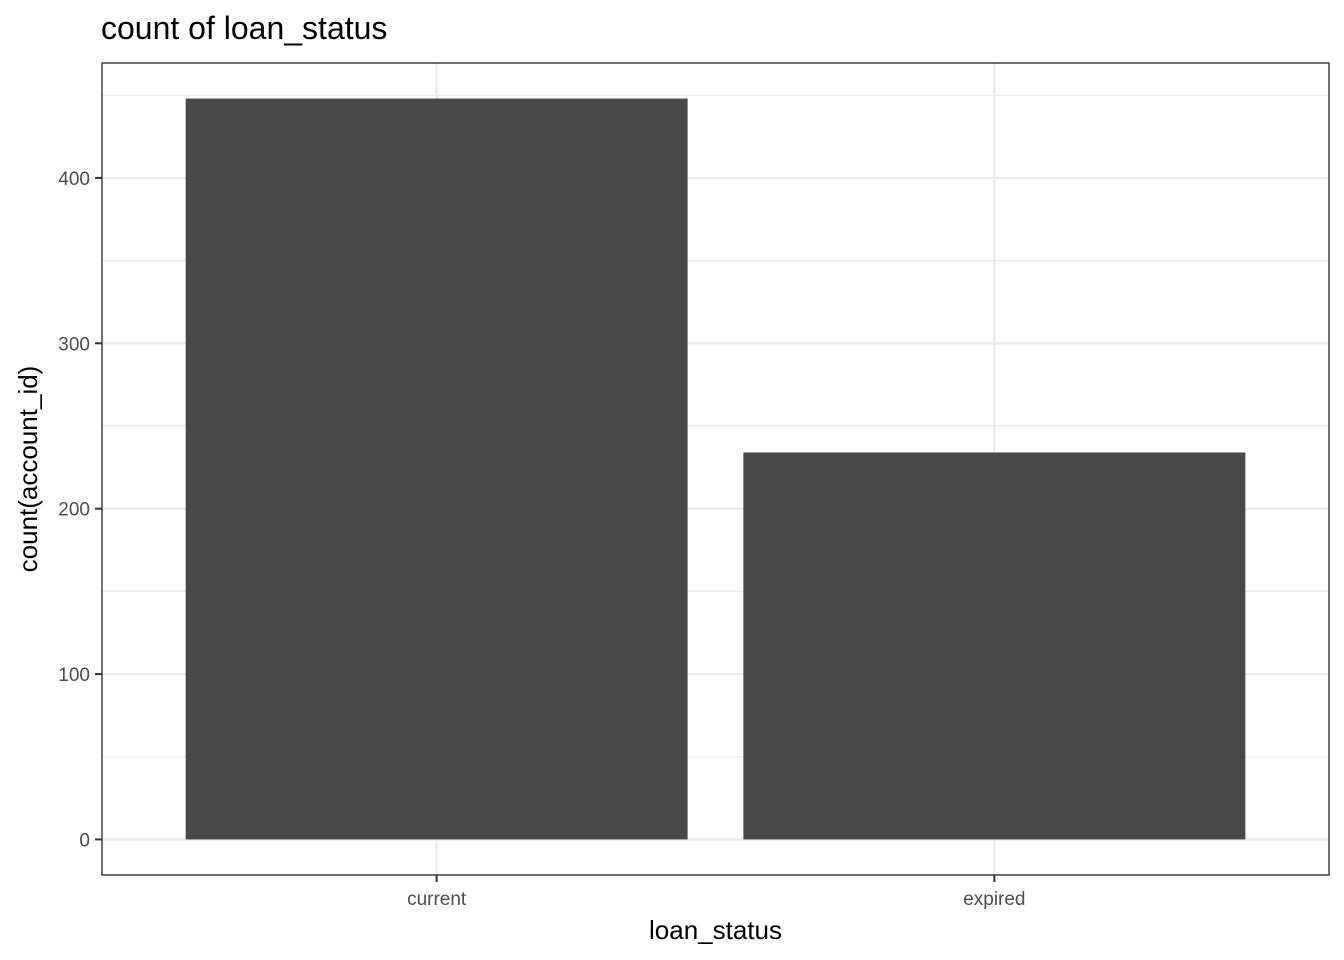 The height and width of the screenshot is (960, 1344). I want to click on x-tick-label: current, so click(437, 899).